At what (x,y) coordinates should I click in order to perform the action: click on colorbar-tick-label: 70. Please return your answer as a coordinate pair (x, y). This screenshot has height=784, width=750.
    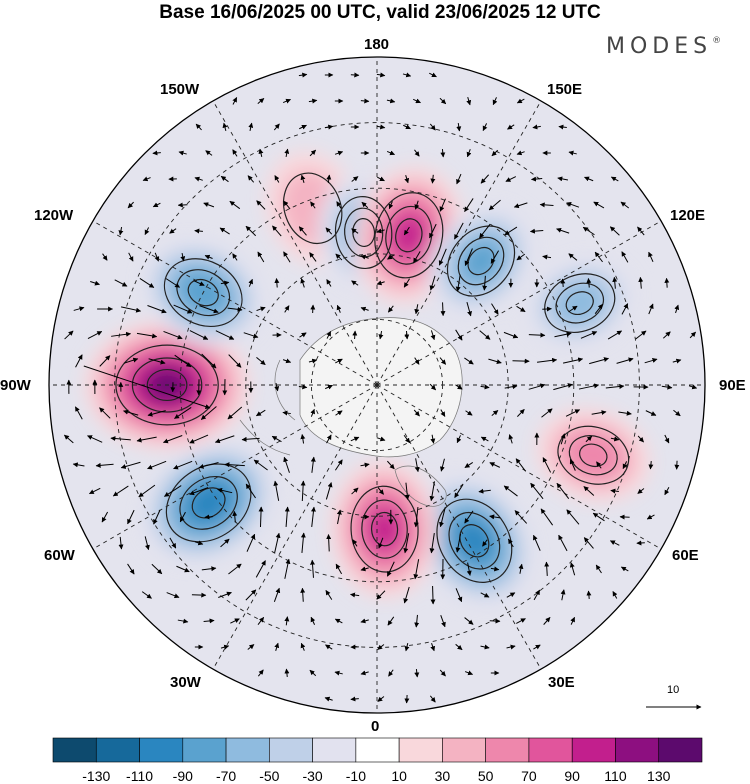
    Looking at the image, I should click on (529, 776).